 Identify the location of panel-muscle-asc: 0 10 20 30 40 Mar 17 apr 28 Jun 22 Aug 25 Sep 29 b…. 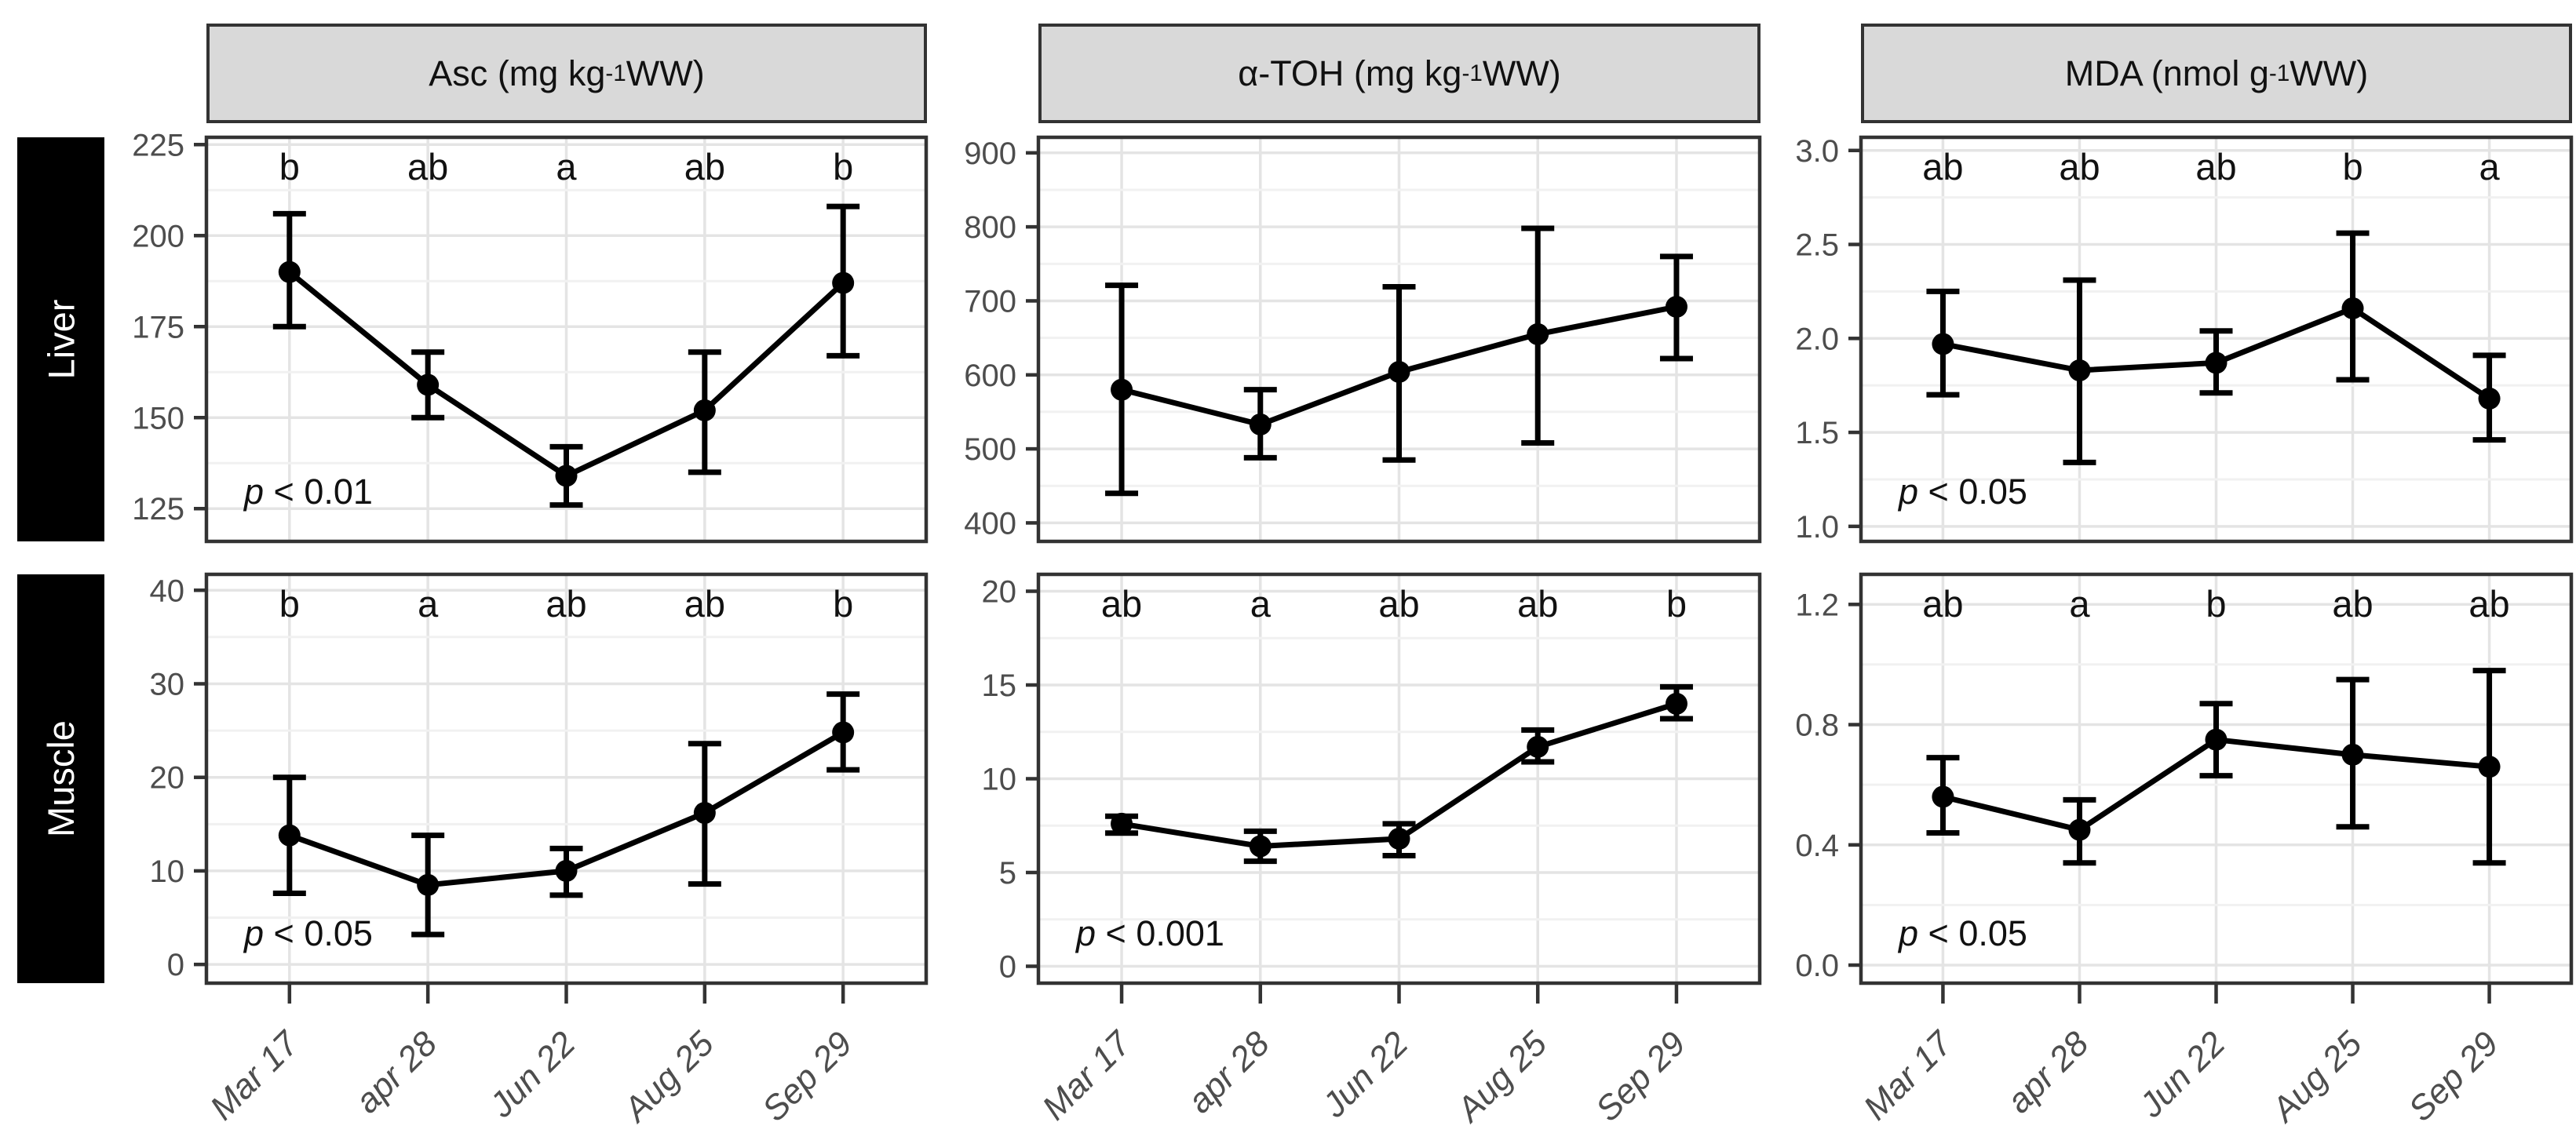
(539, 851).